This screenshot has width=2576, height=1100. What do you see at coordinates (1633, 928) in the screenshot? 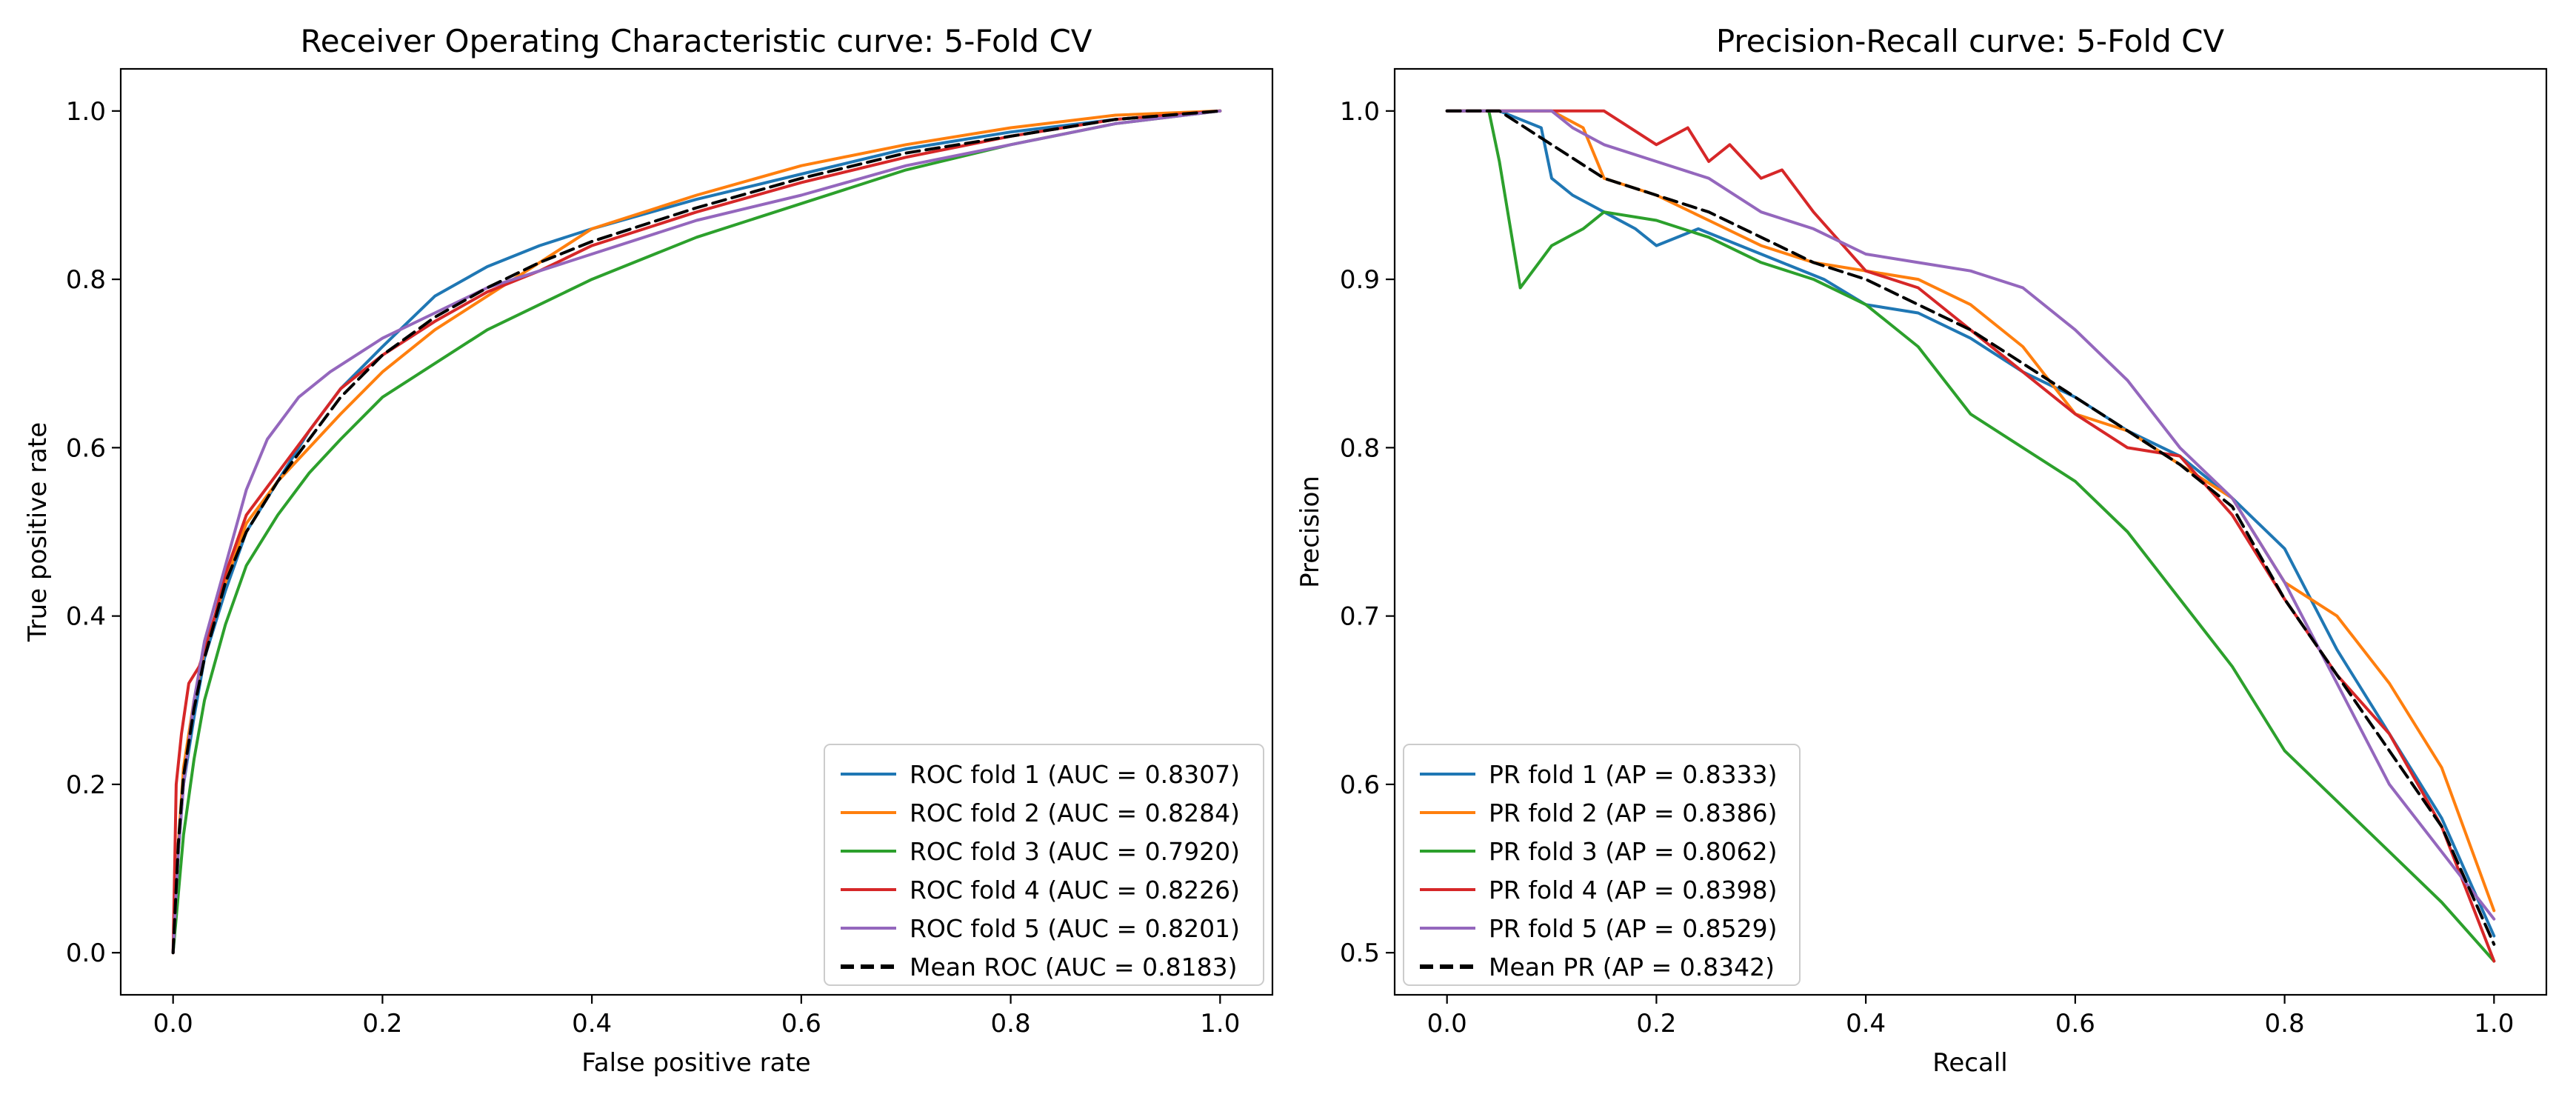
I see `pr-legend-label: PR fold 5 (AP = 0.8529)` at bounding box center [1633, 928].